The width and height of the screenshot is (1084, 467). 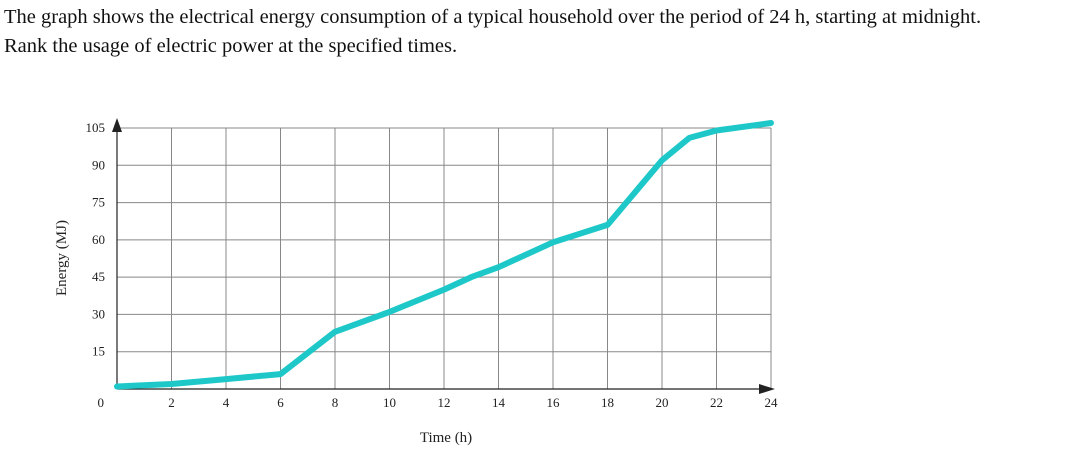 I want to click on origin-label: 0, so click(x=101, y=402).